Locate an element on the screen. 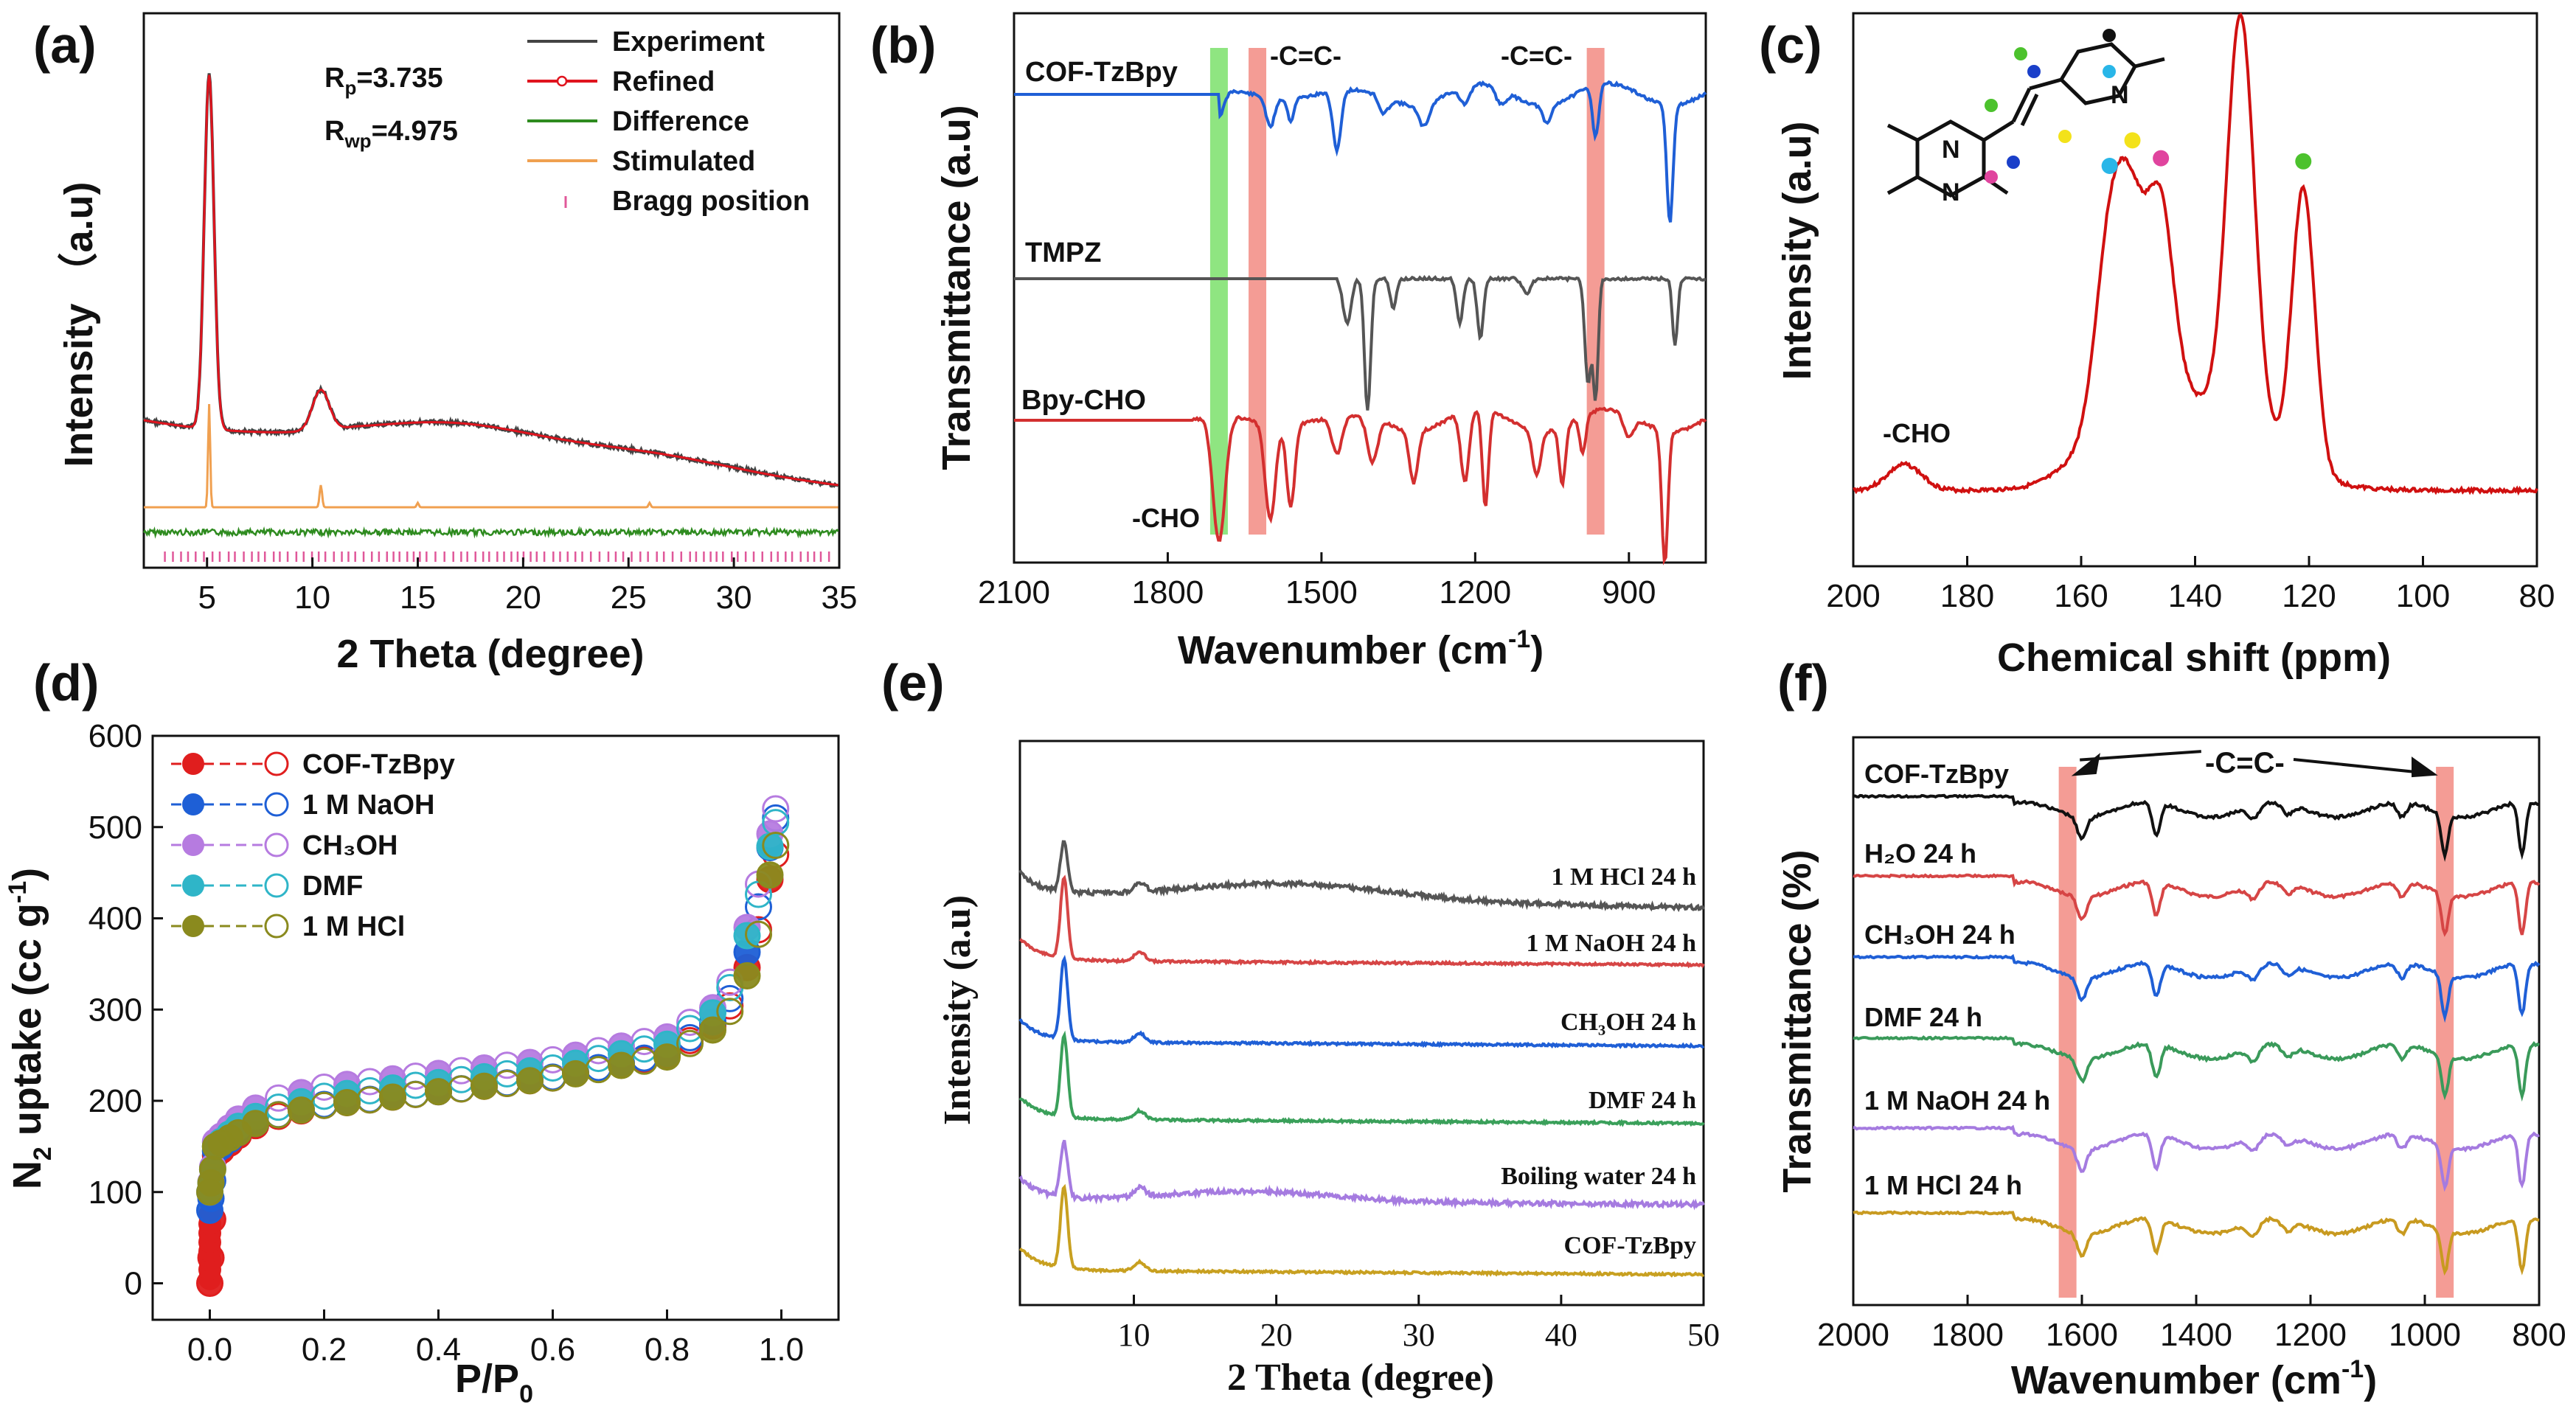  legend-label: Stimulated is located at coordinates (683, 161).